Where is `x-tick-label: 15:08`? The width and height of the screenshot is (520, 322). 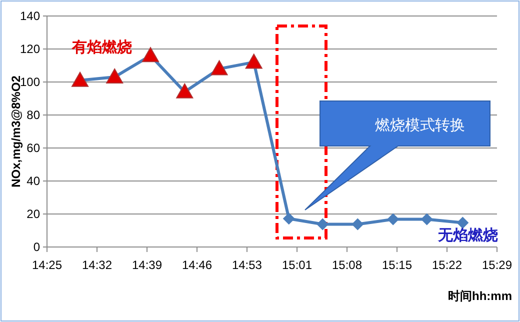 x-tick-label: 15:08 is located at coordinates (347, 265).